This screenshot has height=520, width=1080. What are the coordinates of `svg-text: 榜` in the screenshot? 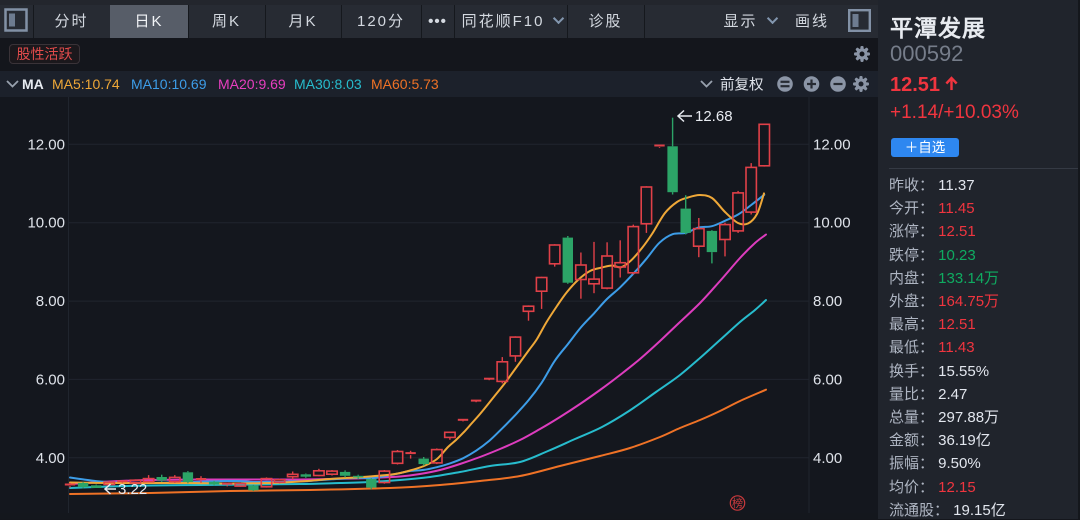 It's located at (737, 503).